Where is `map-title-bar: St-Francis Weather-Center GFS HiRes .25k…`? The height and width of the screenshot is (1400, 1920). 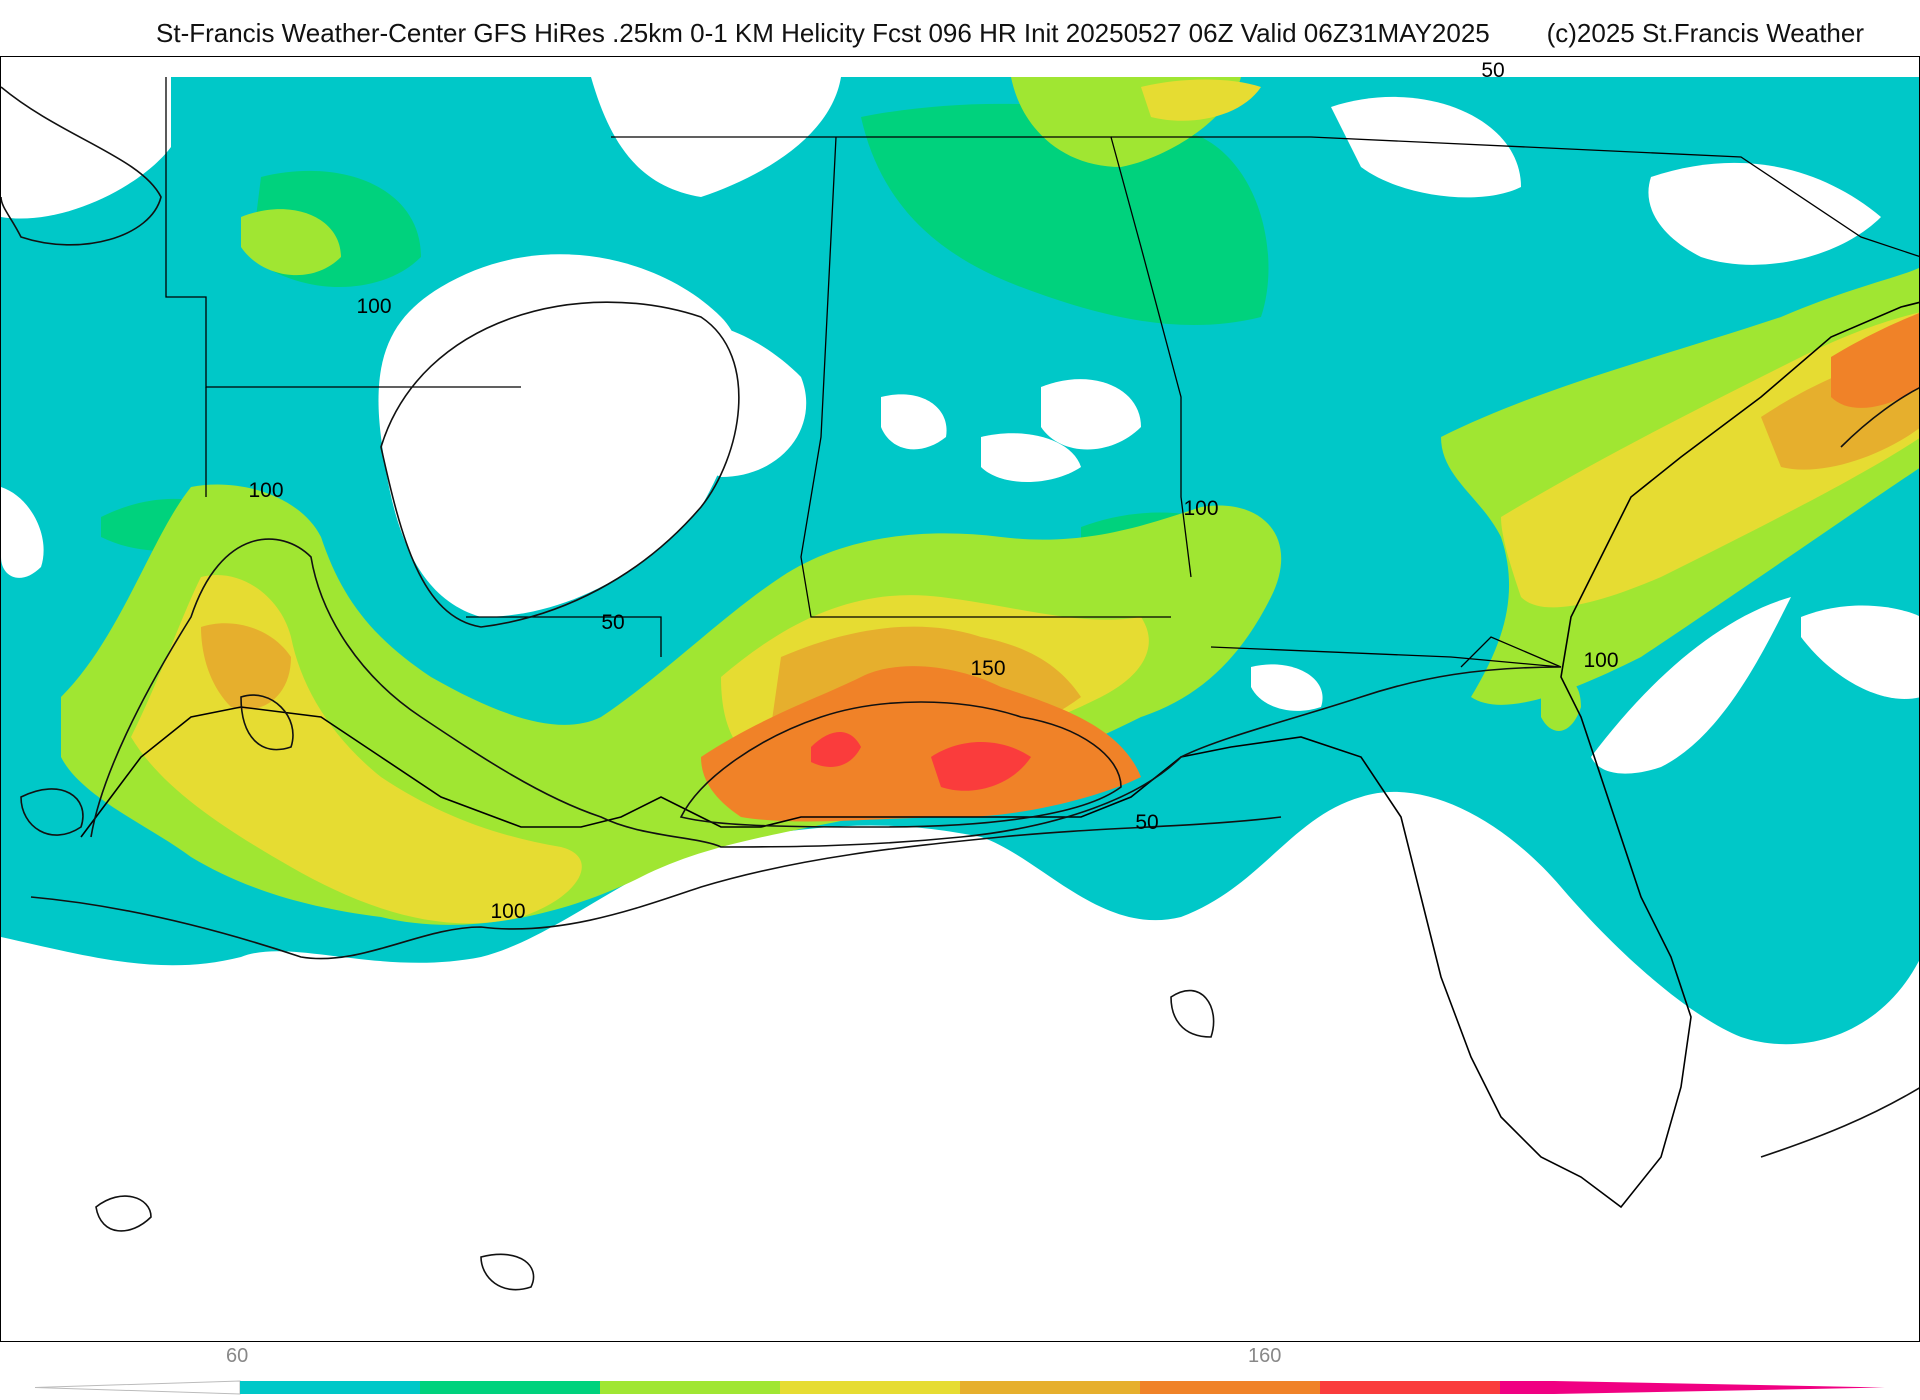
map-title-bar: St-Francis Weather-Center GFS HiRes .25k… is located at coordinates (960, 34).